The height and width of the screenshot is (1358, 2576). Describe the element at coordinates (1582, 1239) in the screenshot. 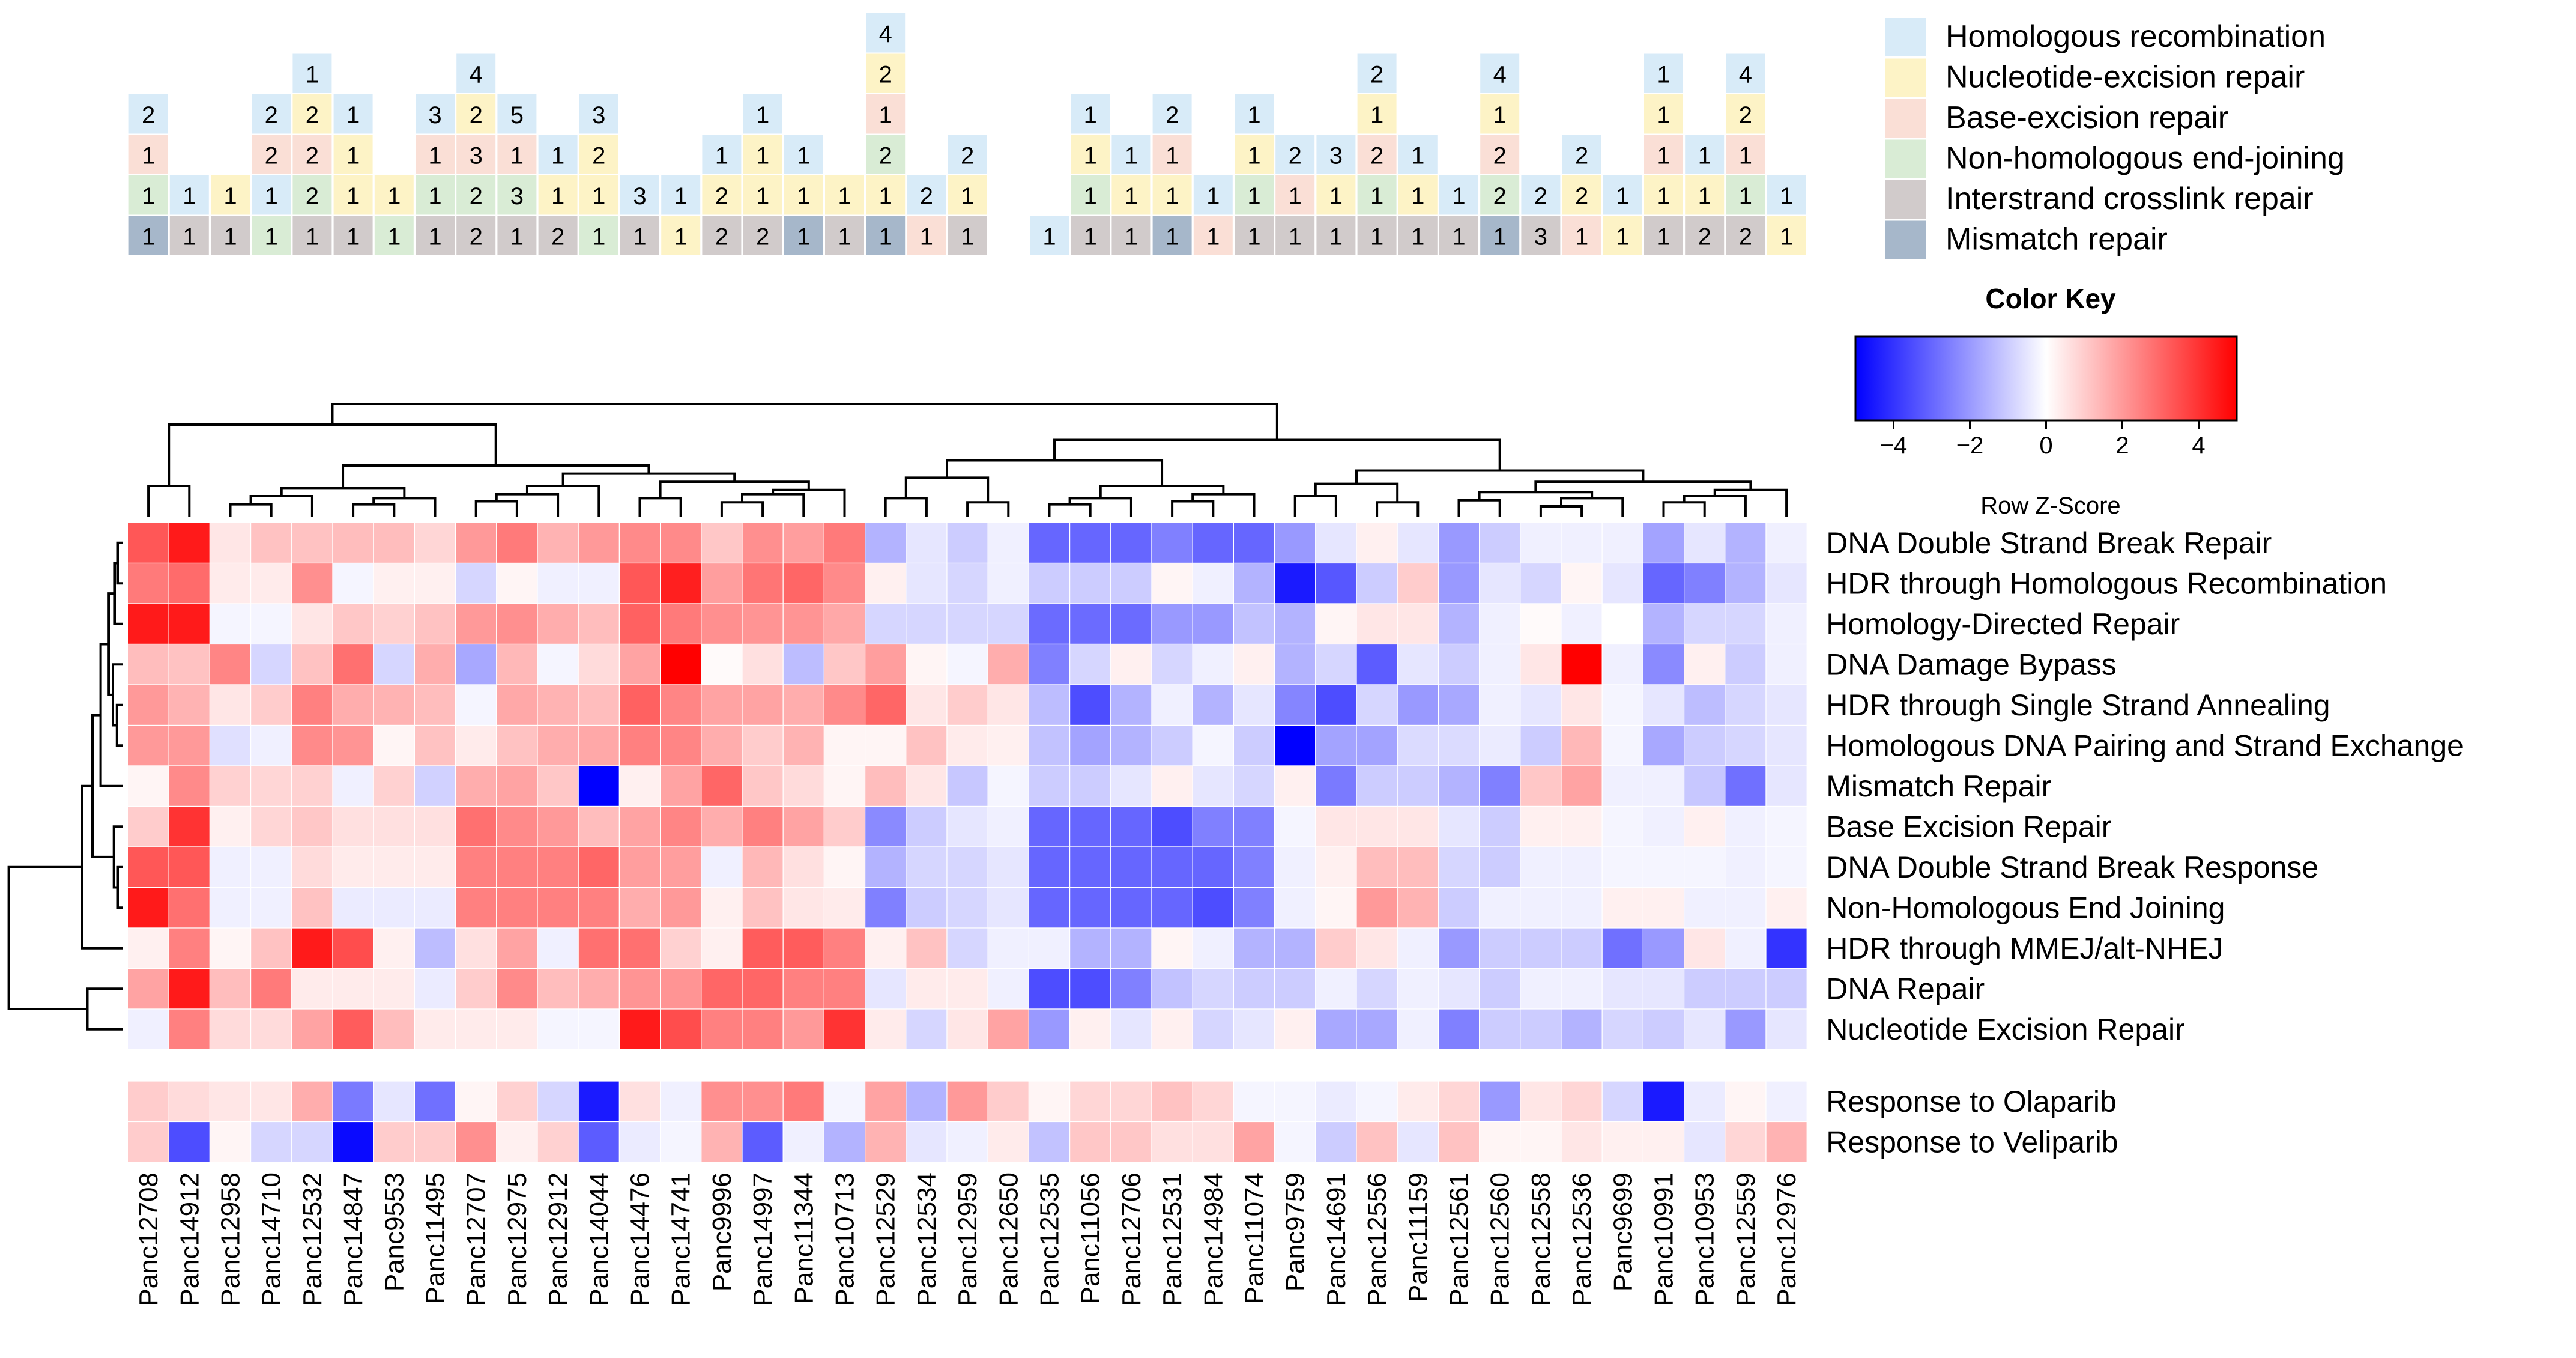

I see `sample-label: Panc12536` at that location.